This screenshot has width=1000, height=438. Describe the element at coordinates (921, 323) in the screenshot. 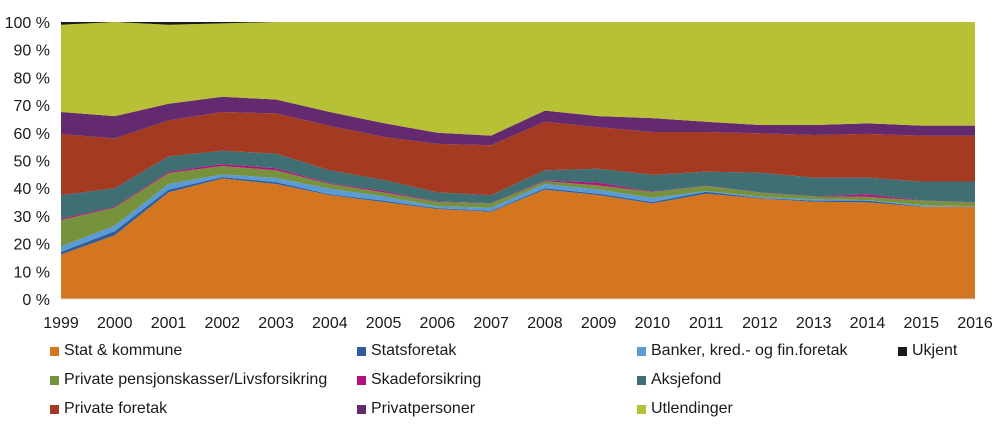

I see `x-tick-label: 2015` at that location.